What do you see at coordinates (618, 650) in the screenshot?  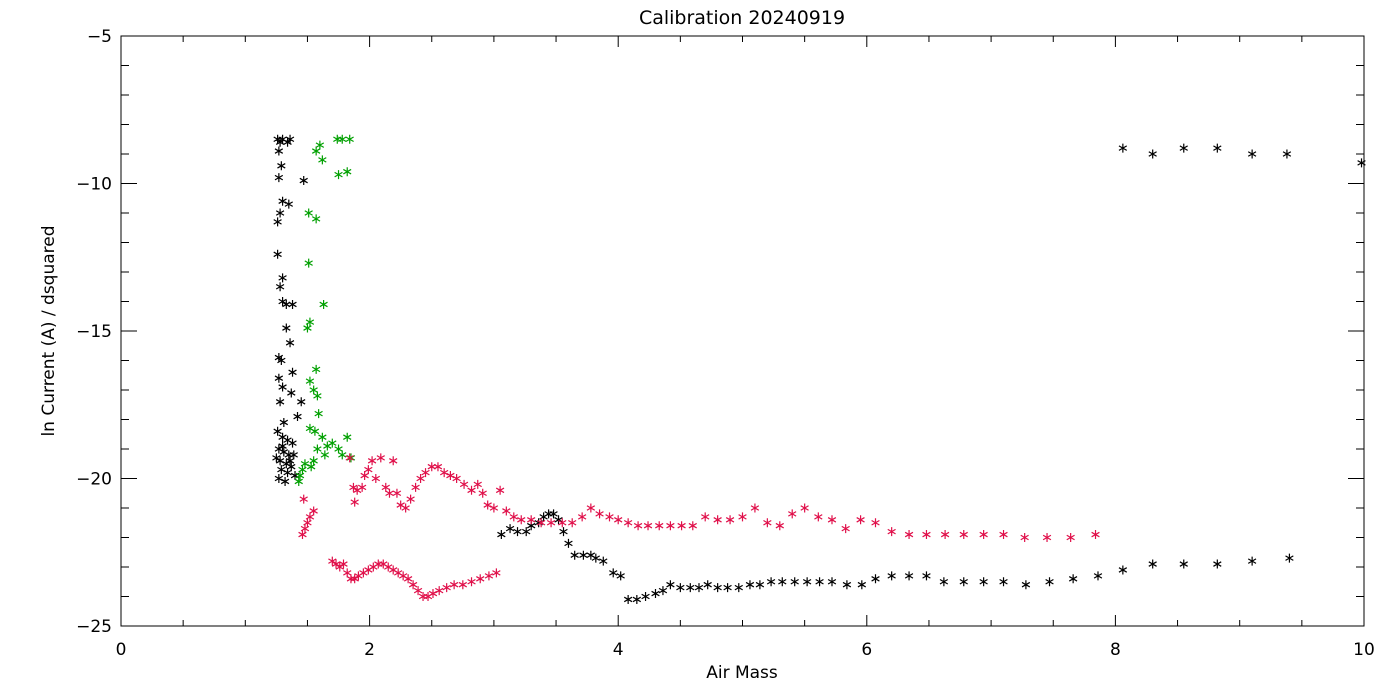 I see `x-tick-label: 4` at bounding box center [618, 650].